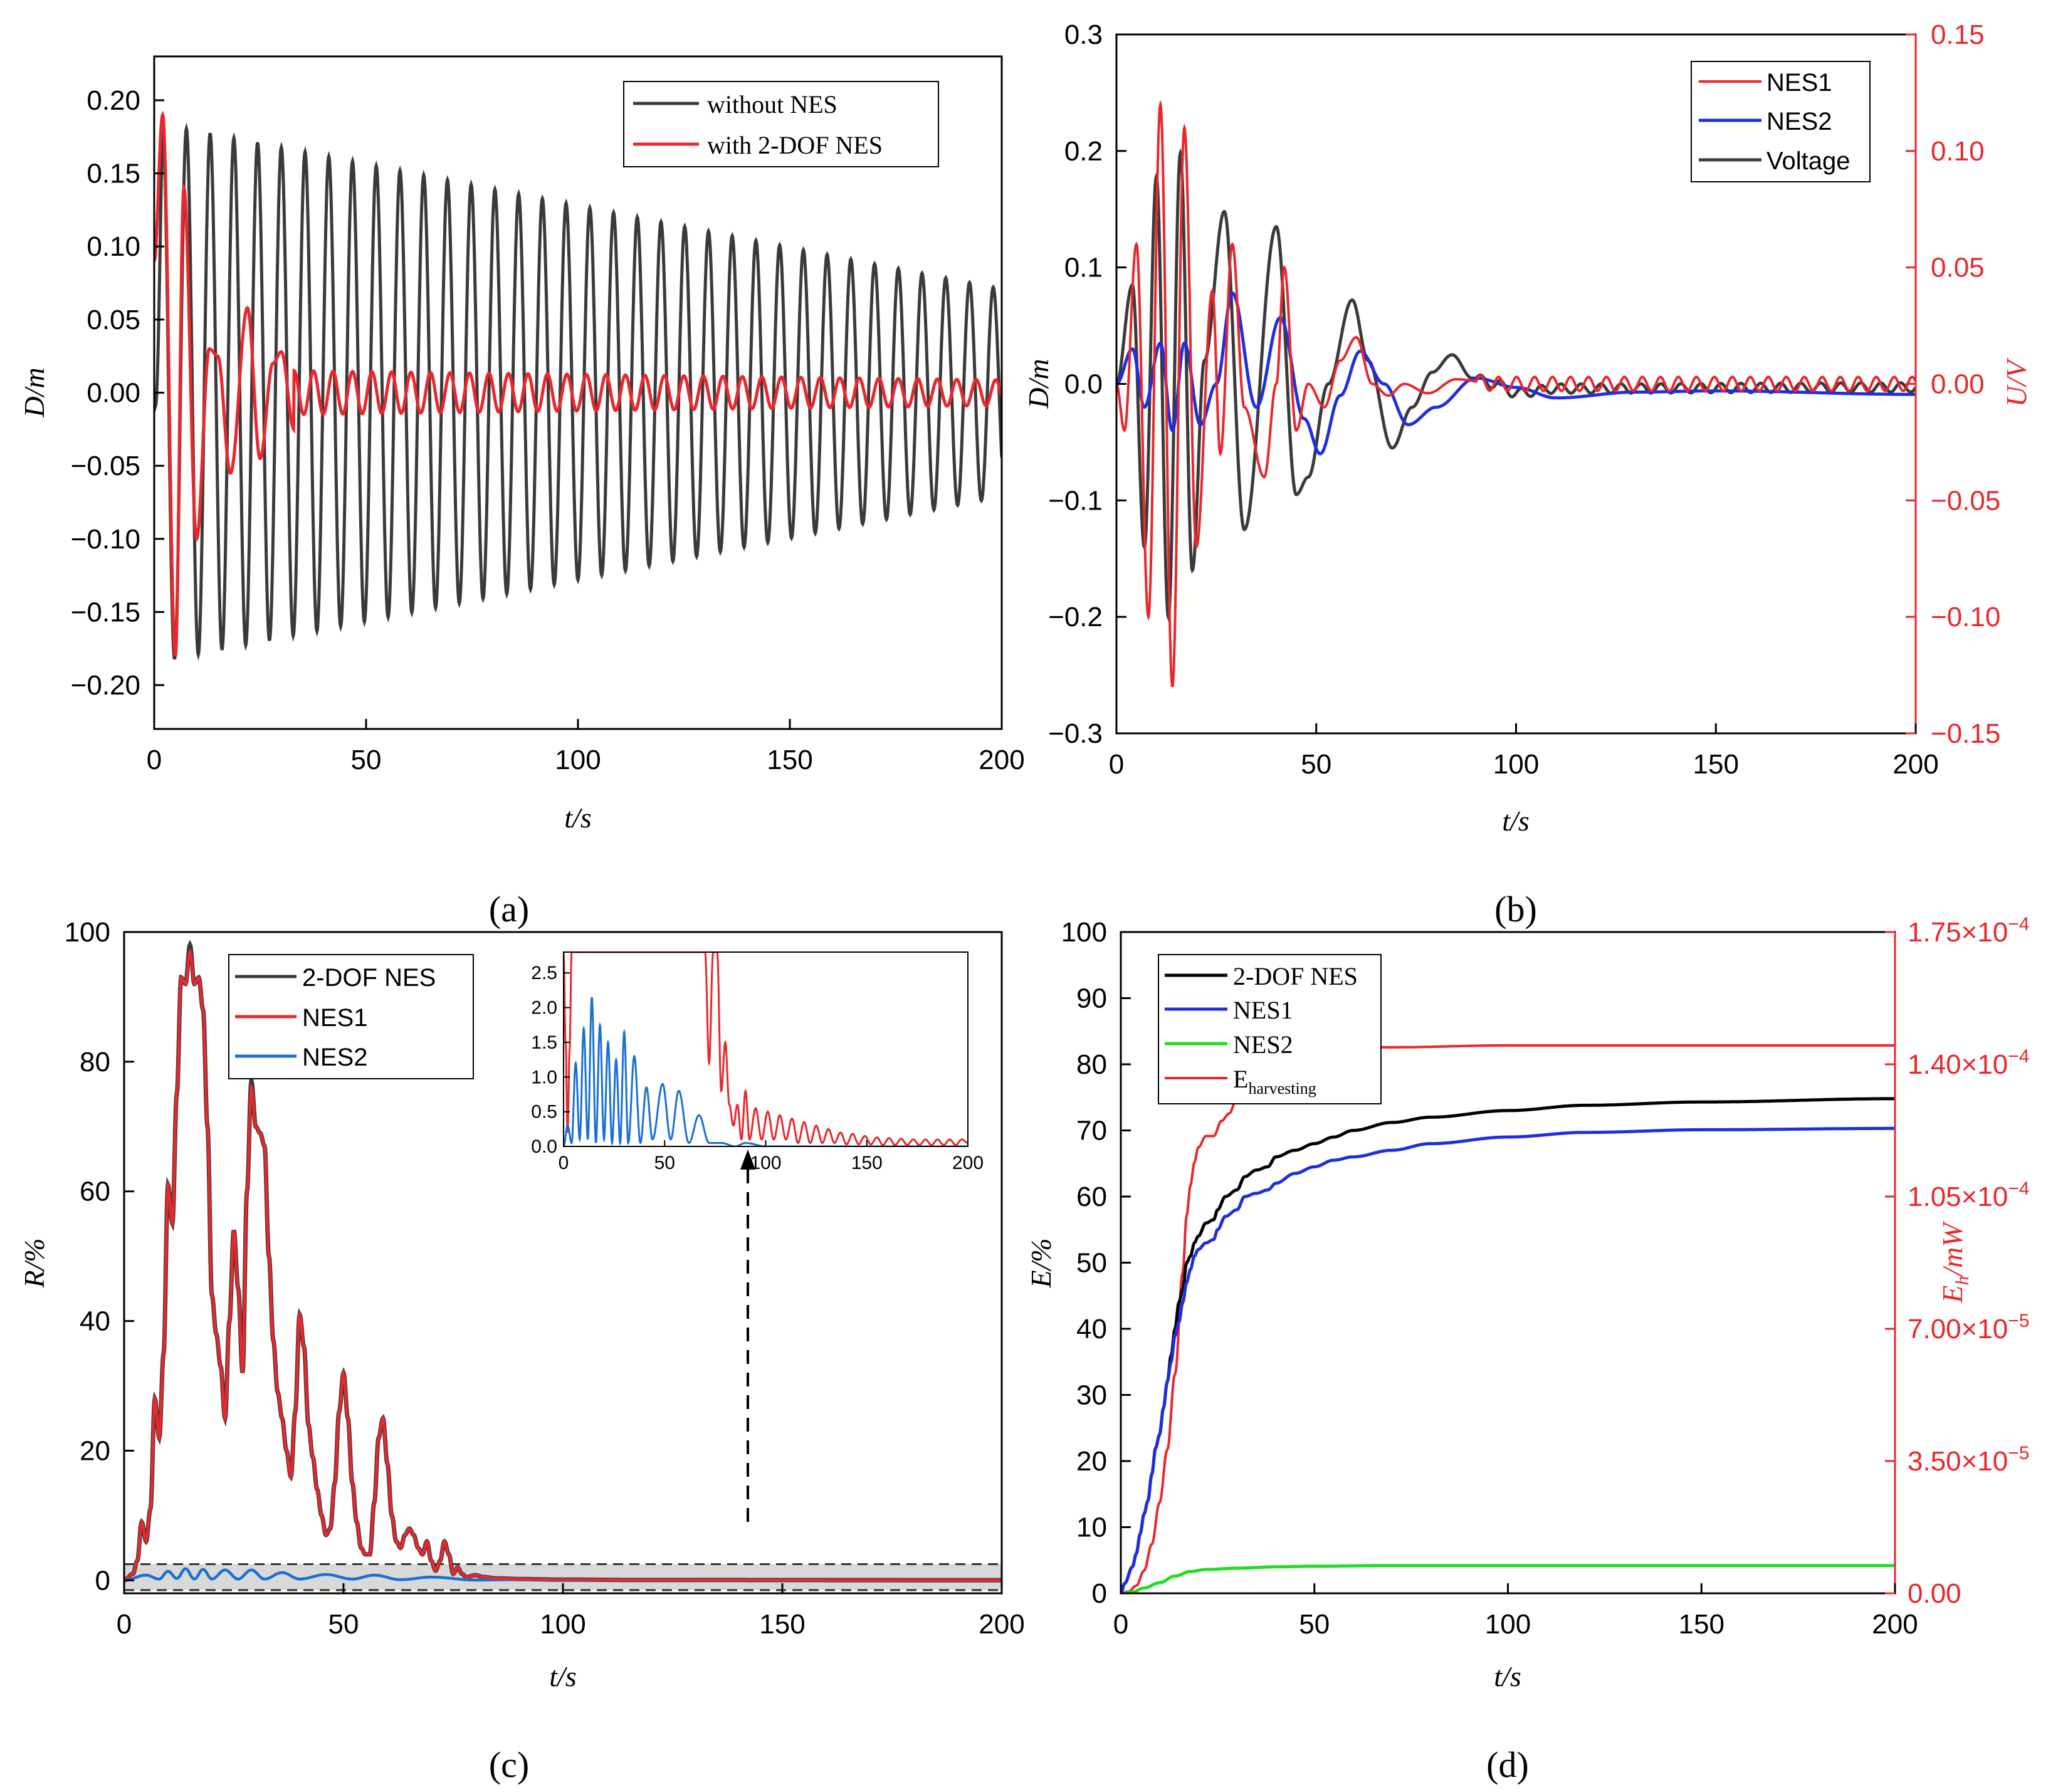 The height and width of the screenshot is (1792, 2063). What do you see at coordinates (1701, 1625) in the screenshot?
I see `x-tick-label-d: 150` at bounding box center [1701, 1625].